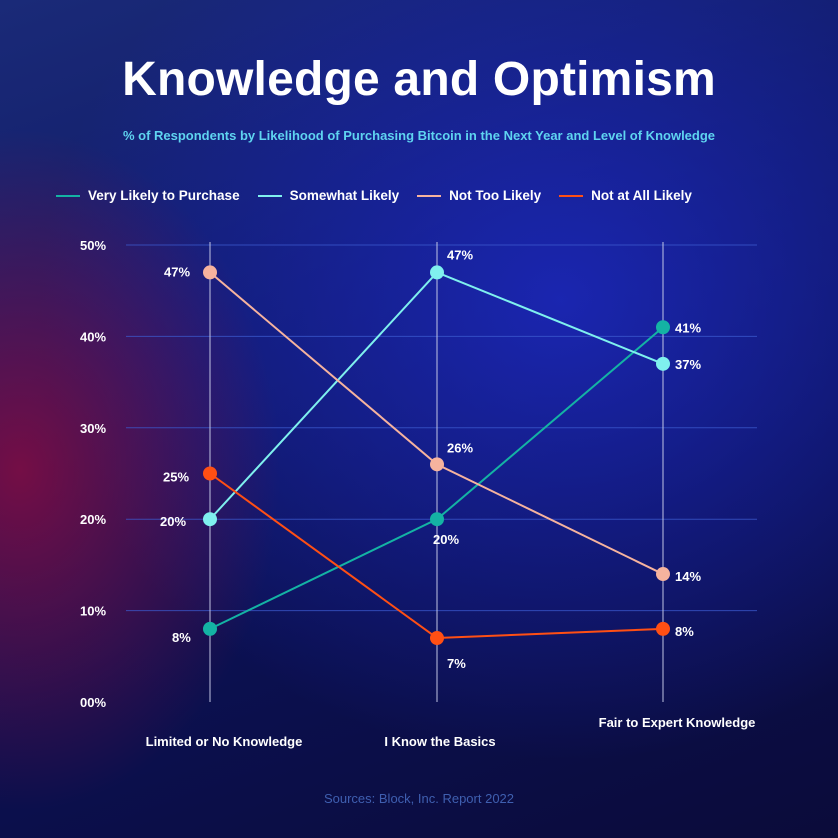 The height and width of the screenshot is (838, 838). I want to click on data-label: 26%, so click(460, 447).